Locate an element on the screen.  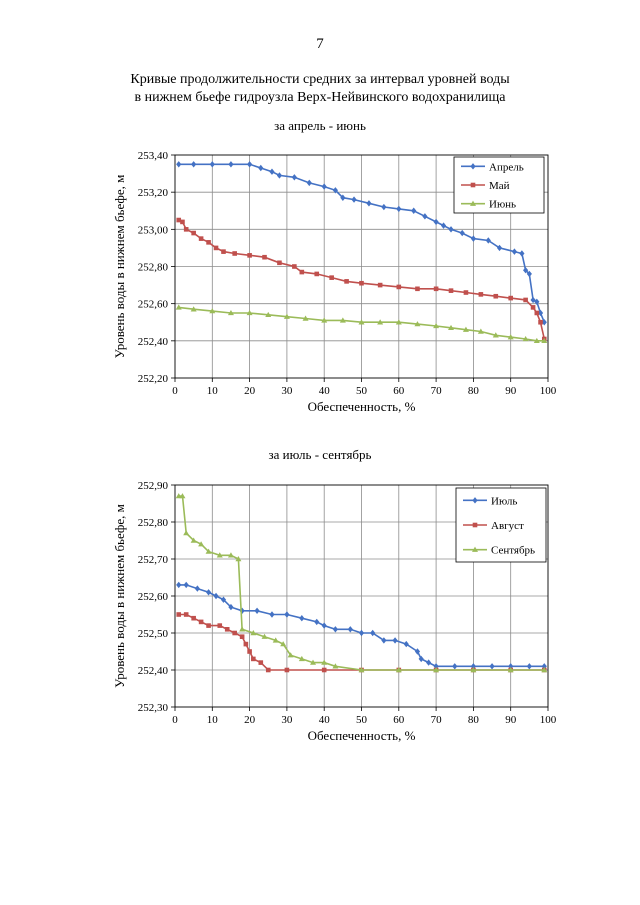
chart-2-xtick-label: 0 is located at coordinates (175, 720).